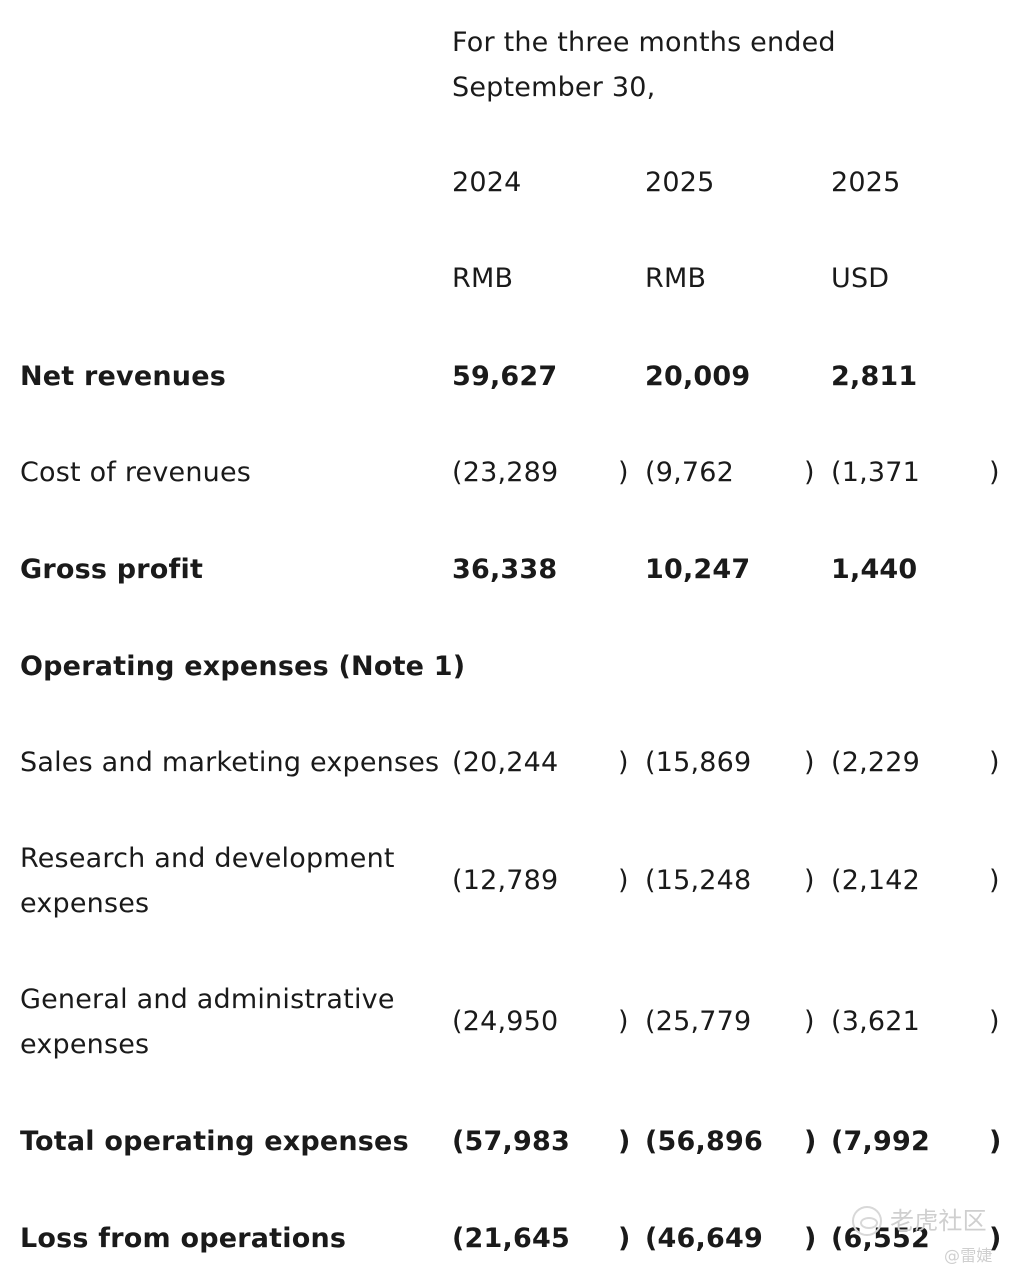 The height and width of the screenshot is (1280, 1016). Describe the element at coordinates (867, 1221) in the screenshot. I see `tiger-logo-icon` at that location.